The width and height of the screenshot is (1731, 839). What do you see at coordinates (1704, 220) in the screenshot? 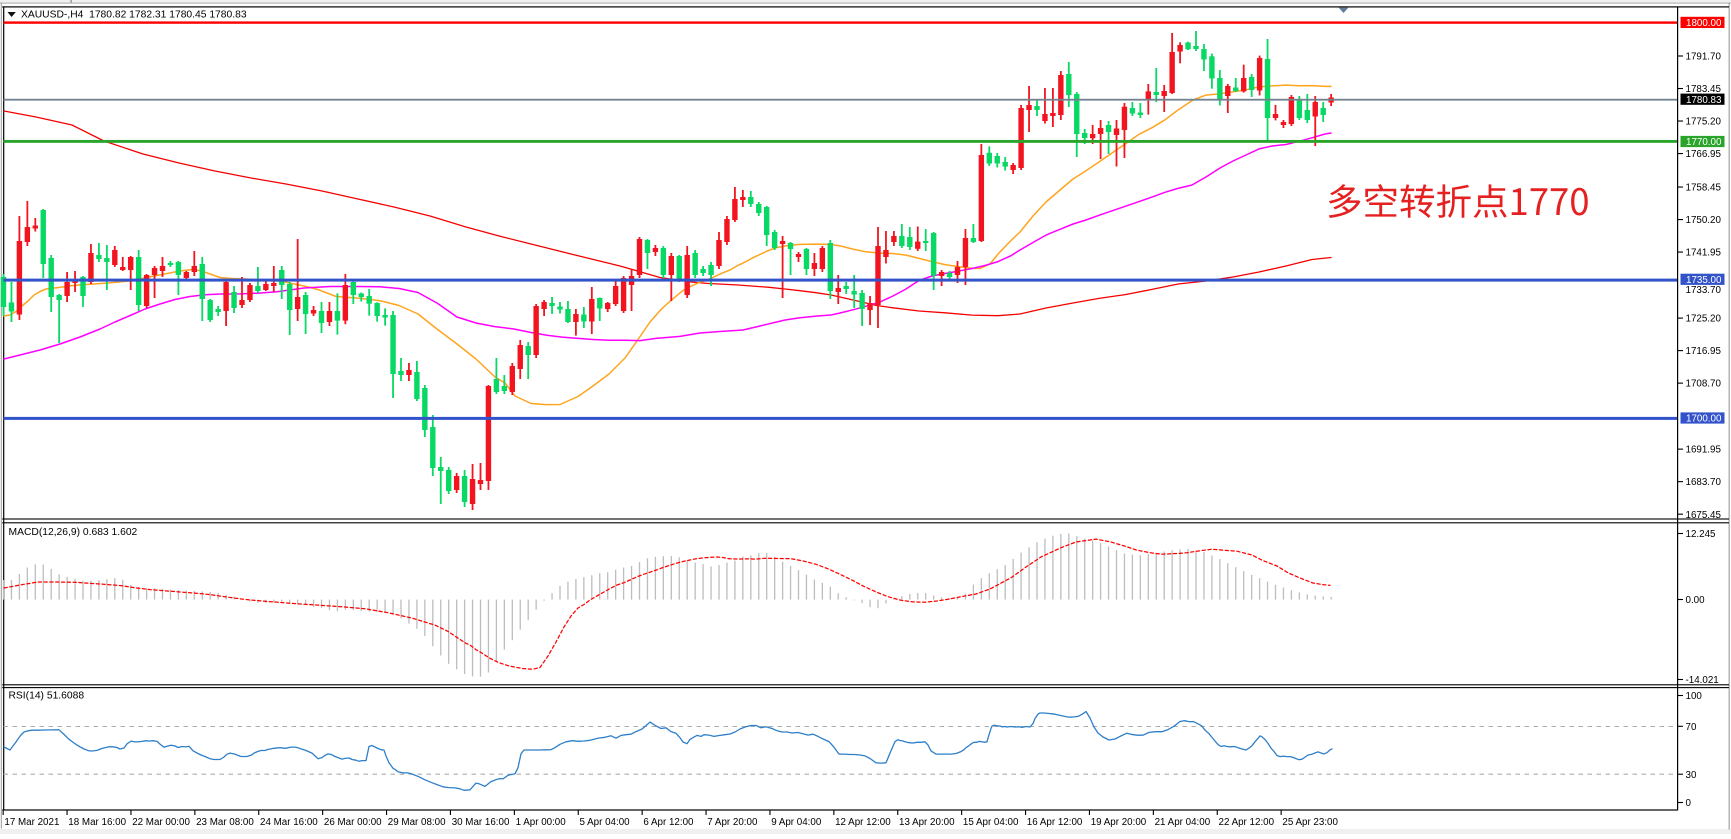
I see `svg-text: 1750.20` at bounding box center [1704, 220].